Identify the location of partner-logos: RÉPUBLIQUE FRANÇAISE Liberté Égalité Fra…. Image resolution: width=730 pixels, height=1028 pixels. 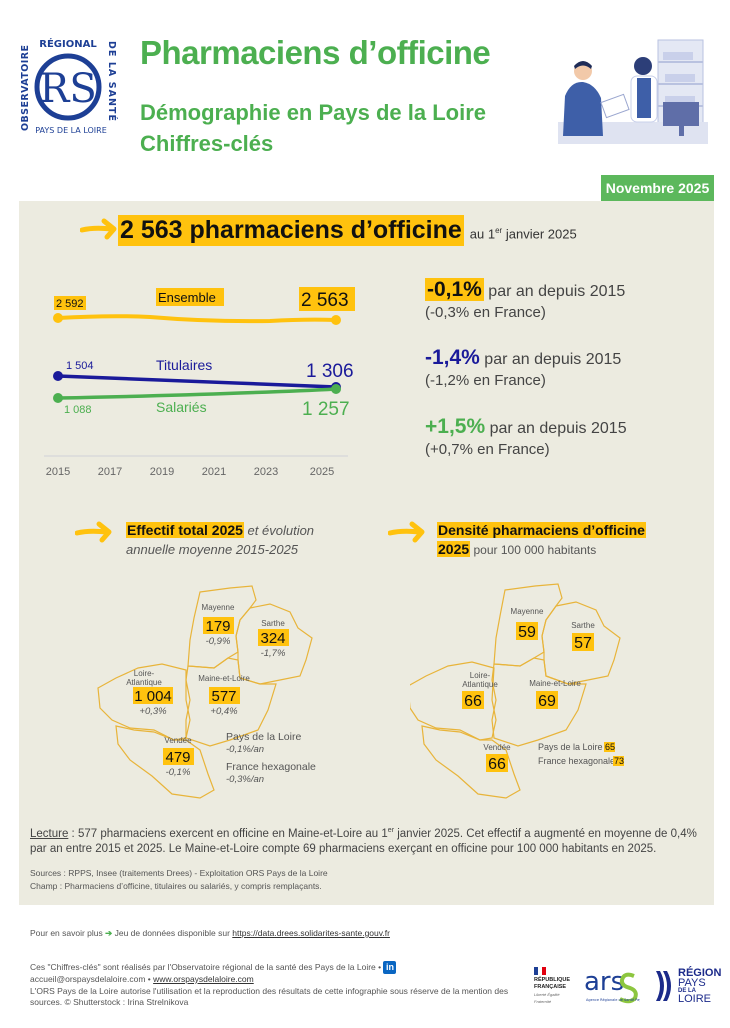
(627, 986).